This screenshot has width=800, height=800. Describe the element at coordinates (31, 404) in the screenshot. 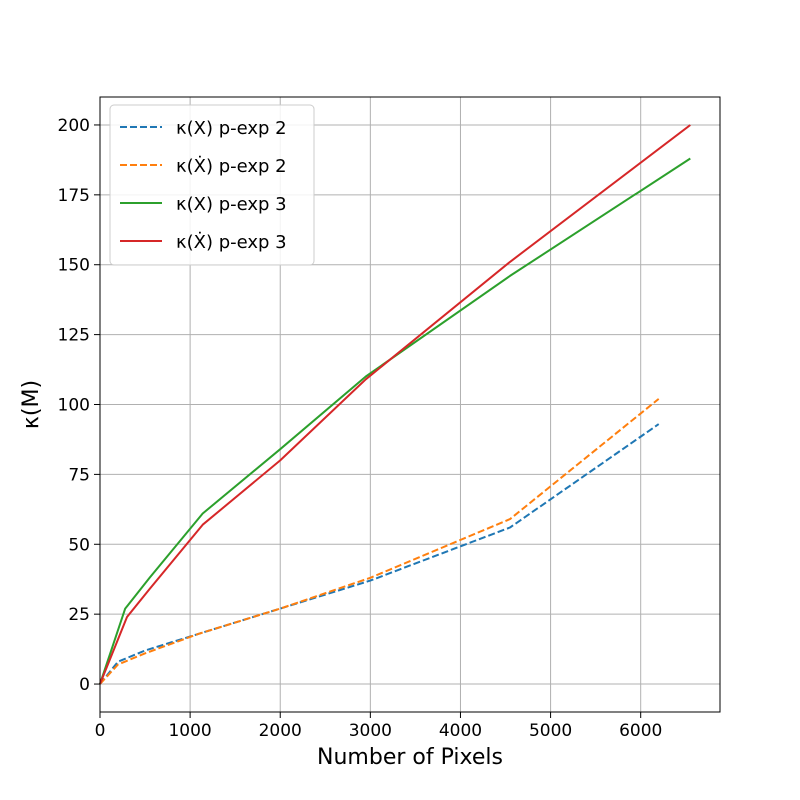

I see `y-axis-title: κ(M)` at that location.